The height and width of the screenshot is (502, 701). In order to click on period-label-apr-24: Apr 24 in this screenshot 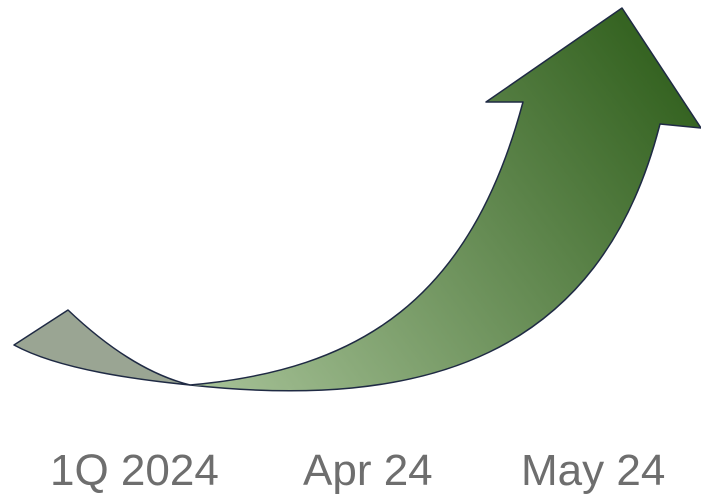, I will do `click(368, 470)`.